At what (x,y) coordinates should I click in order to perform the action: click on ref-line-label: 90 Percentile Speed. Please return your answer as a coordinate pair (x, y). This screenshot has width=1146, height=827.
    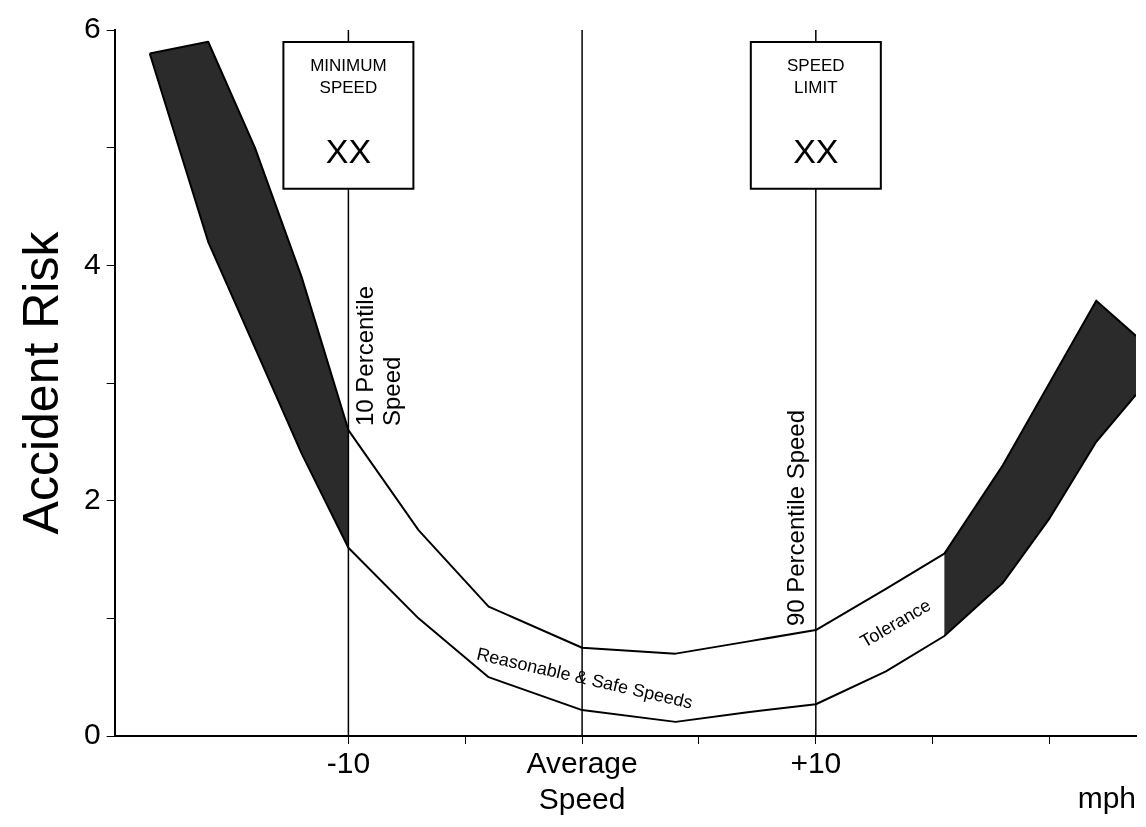
    Looking at the image, I should click on (796, 518).